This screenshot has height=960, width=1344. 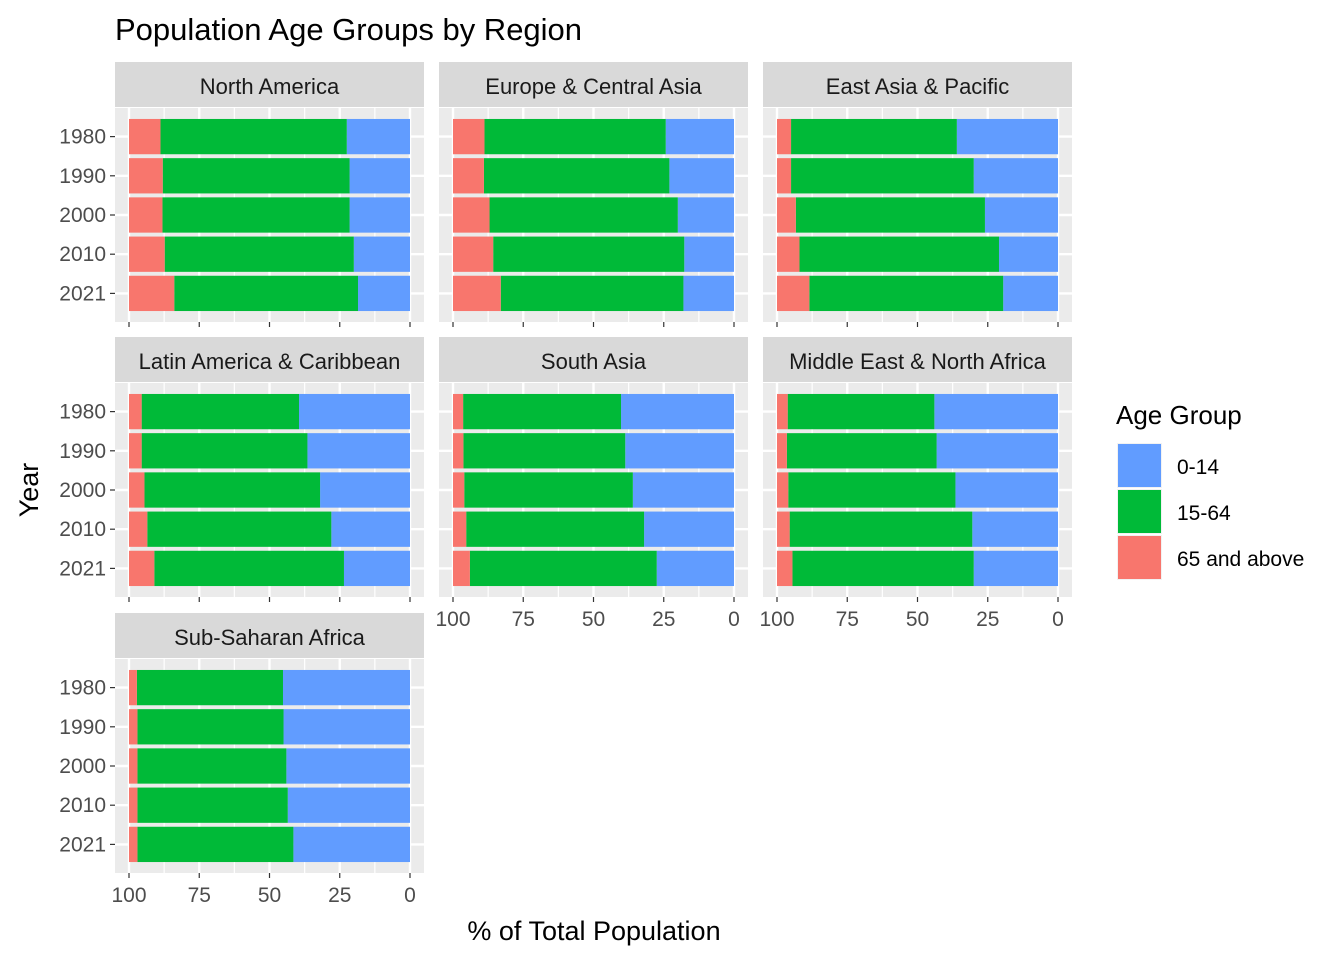 What do you see at coordinates (793, 293) in the screenshot?
I see `bar-east-asia-and-pacific-2021-65-and-above` at bounding box center [793, 293].